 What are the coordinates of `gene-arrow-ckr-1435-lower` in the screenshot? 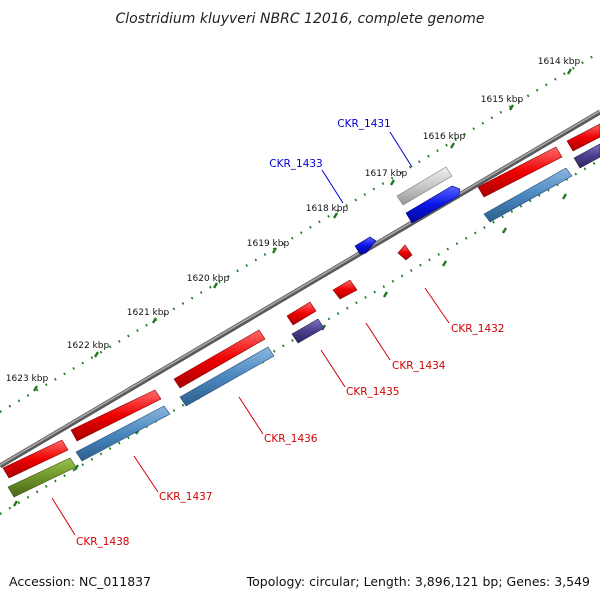 It's located at (308, 331).